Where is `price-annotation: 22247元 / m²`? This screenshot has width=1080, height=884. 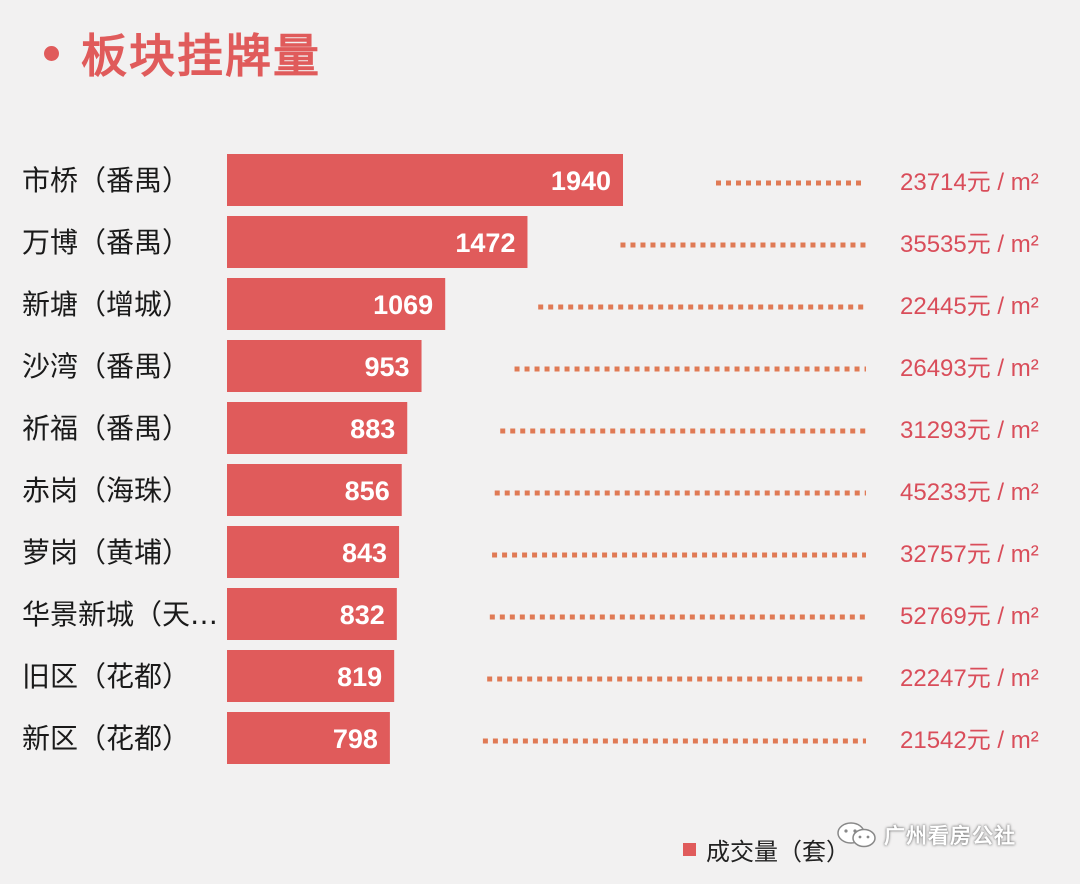
price-annotation: 22247元 / m² is located at coordinates (969, 678).